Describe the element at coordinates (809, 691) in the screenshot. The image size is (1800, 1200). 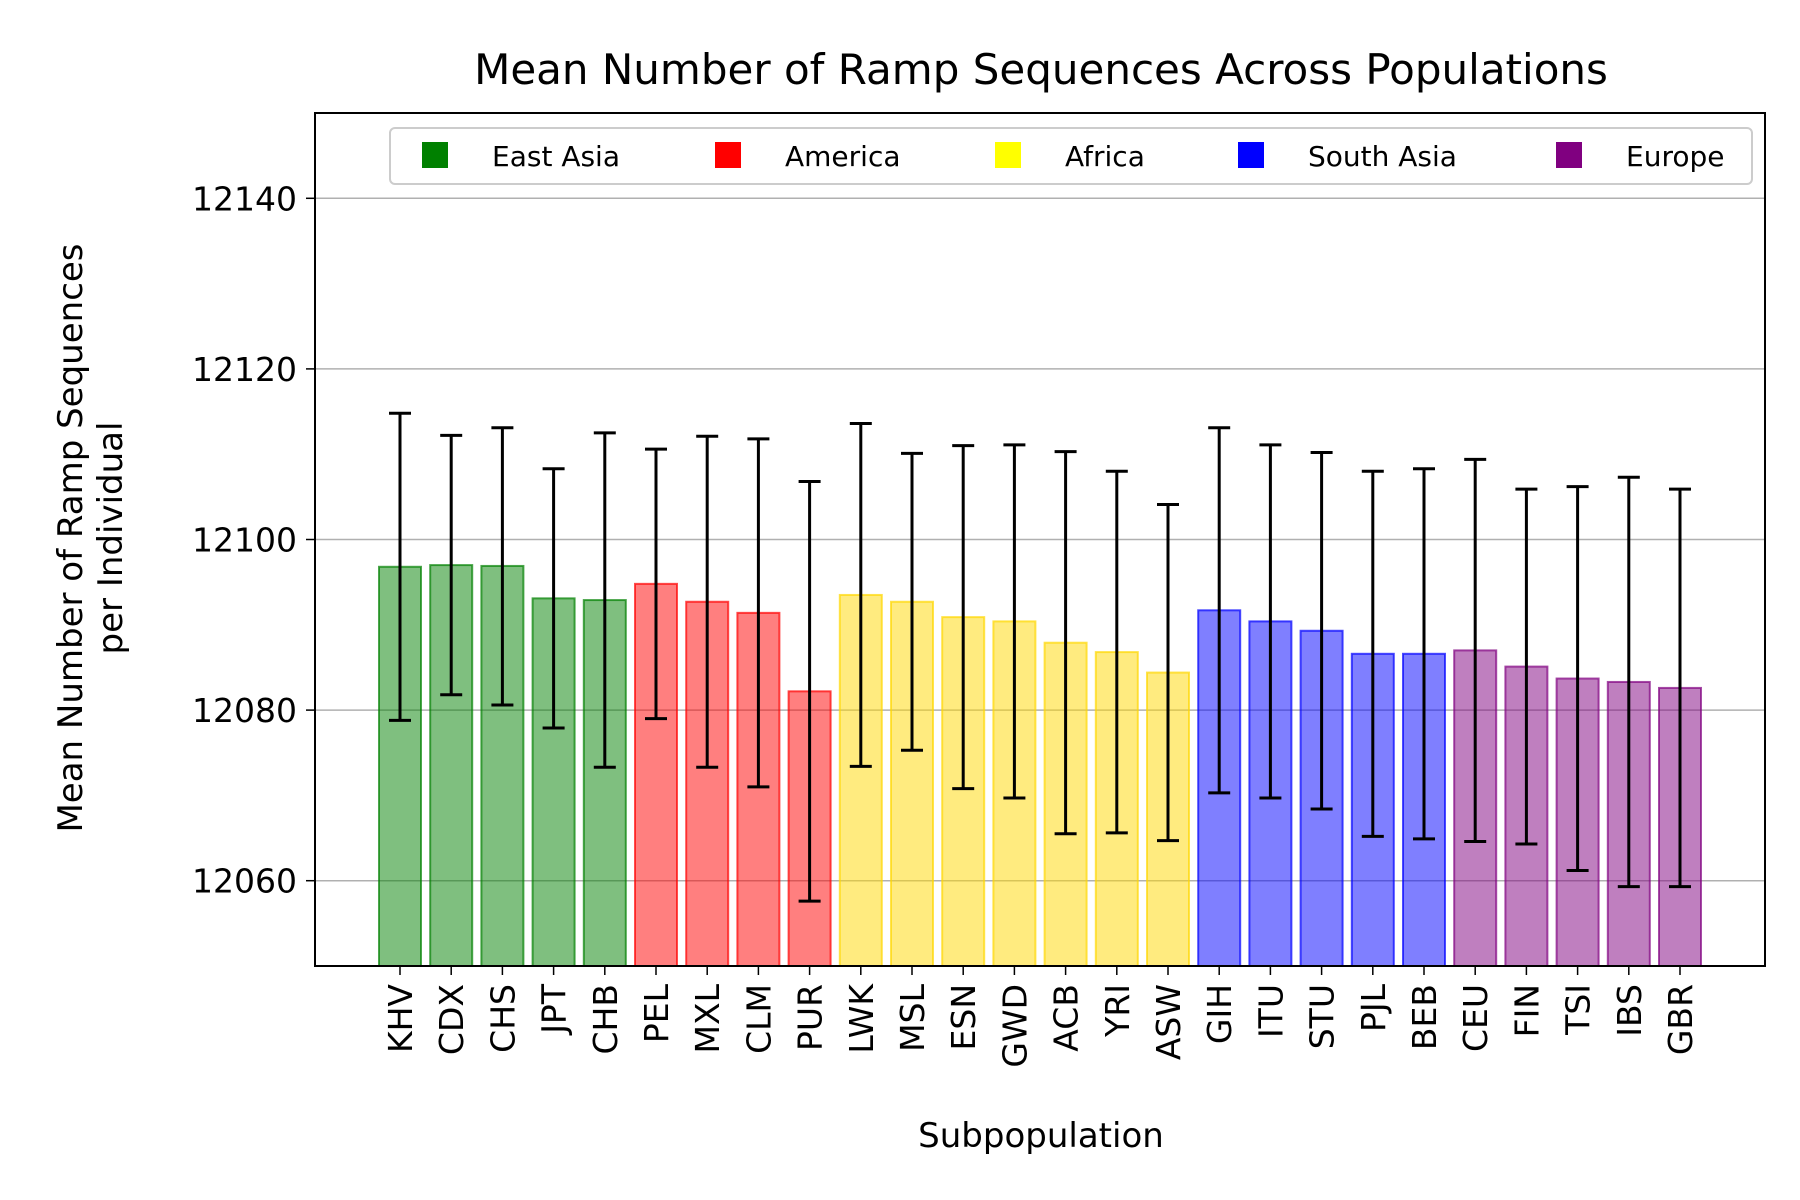
I see `error-bar-pur` at that location.